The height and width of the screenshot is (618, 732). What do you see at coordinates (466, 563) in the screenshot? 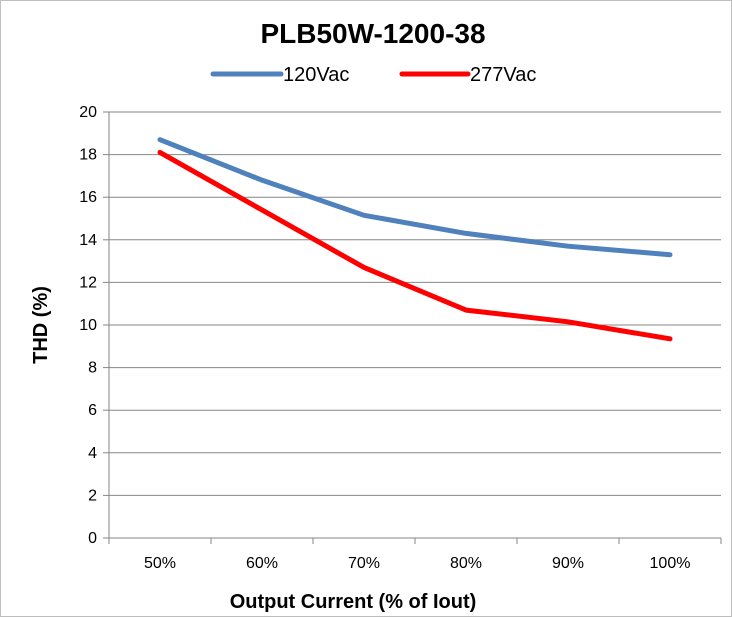
I see `x-tick-label: 80%` at bounding box center [466, 563].